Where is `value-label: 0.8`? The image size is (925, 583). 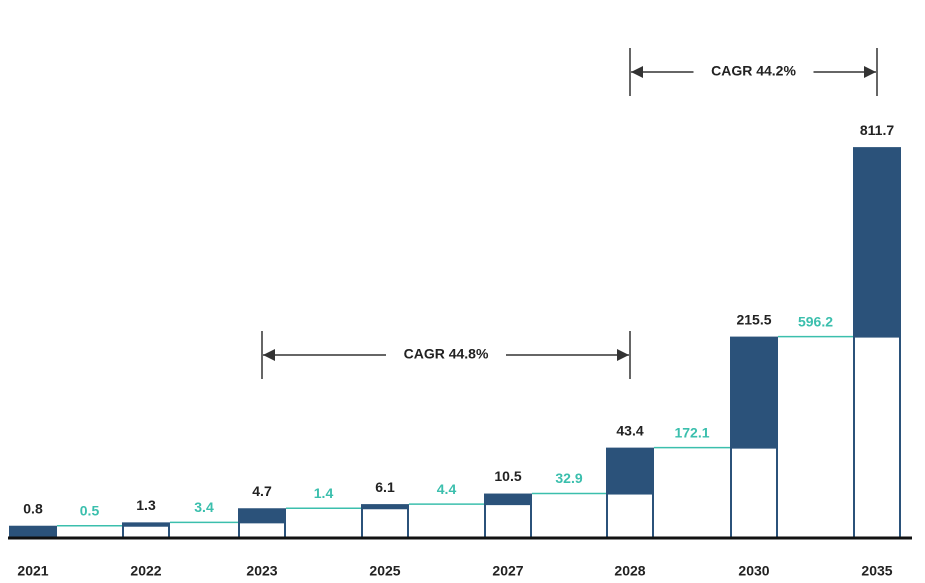 value-label: 0.8 is located at coordinates (33, 508).